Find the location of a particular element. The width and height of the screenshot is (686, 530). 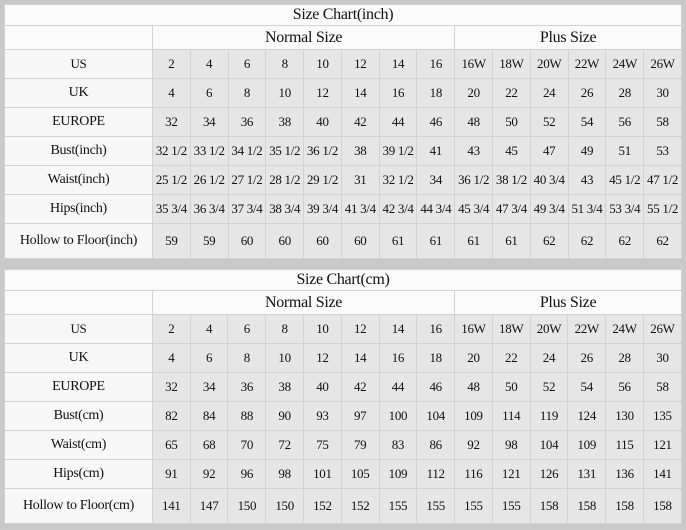

size-value-cell: 45 1/2 is located at coordinates (625, 180).